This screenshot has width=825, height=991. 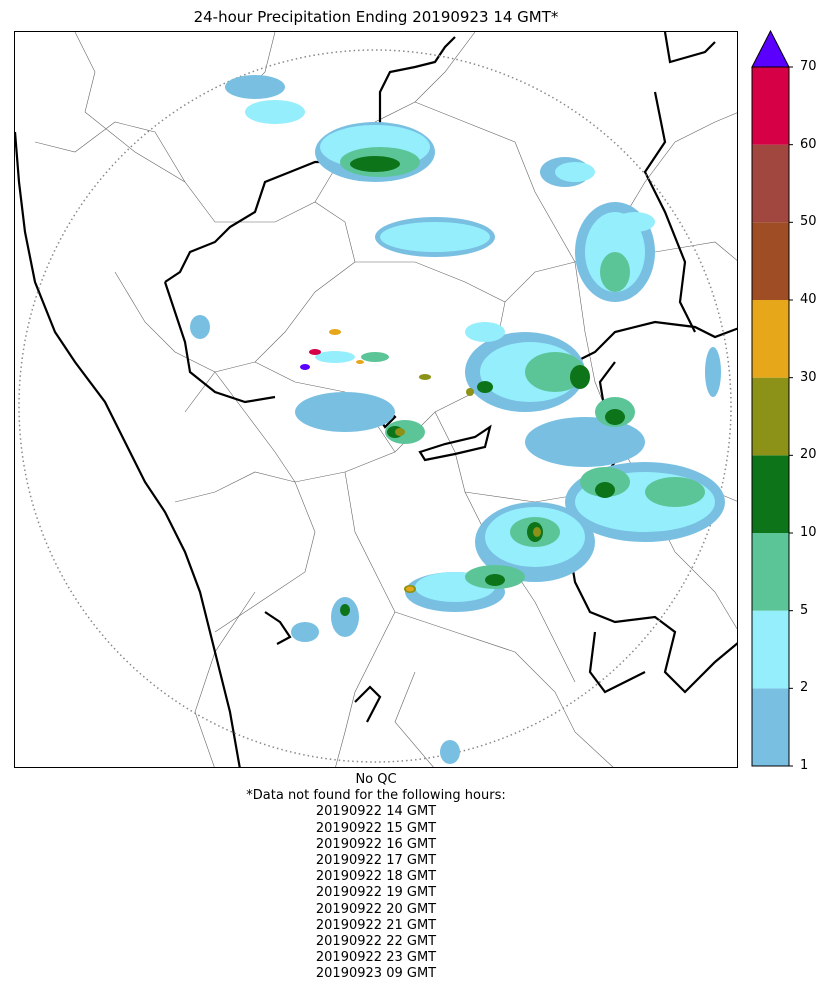 I want to click on colorbar-tick-label: 2, so click(x=804, y=688).